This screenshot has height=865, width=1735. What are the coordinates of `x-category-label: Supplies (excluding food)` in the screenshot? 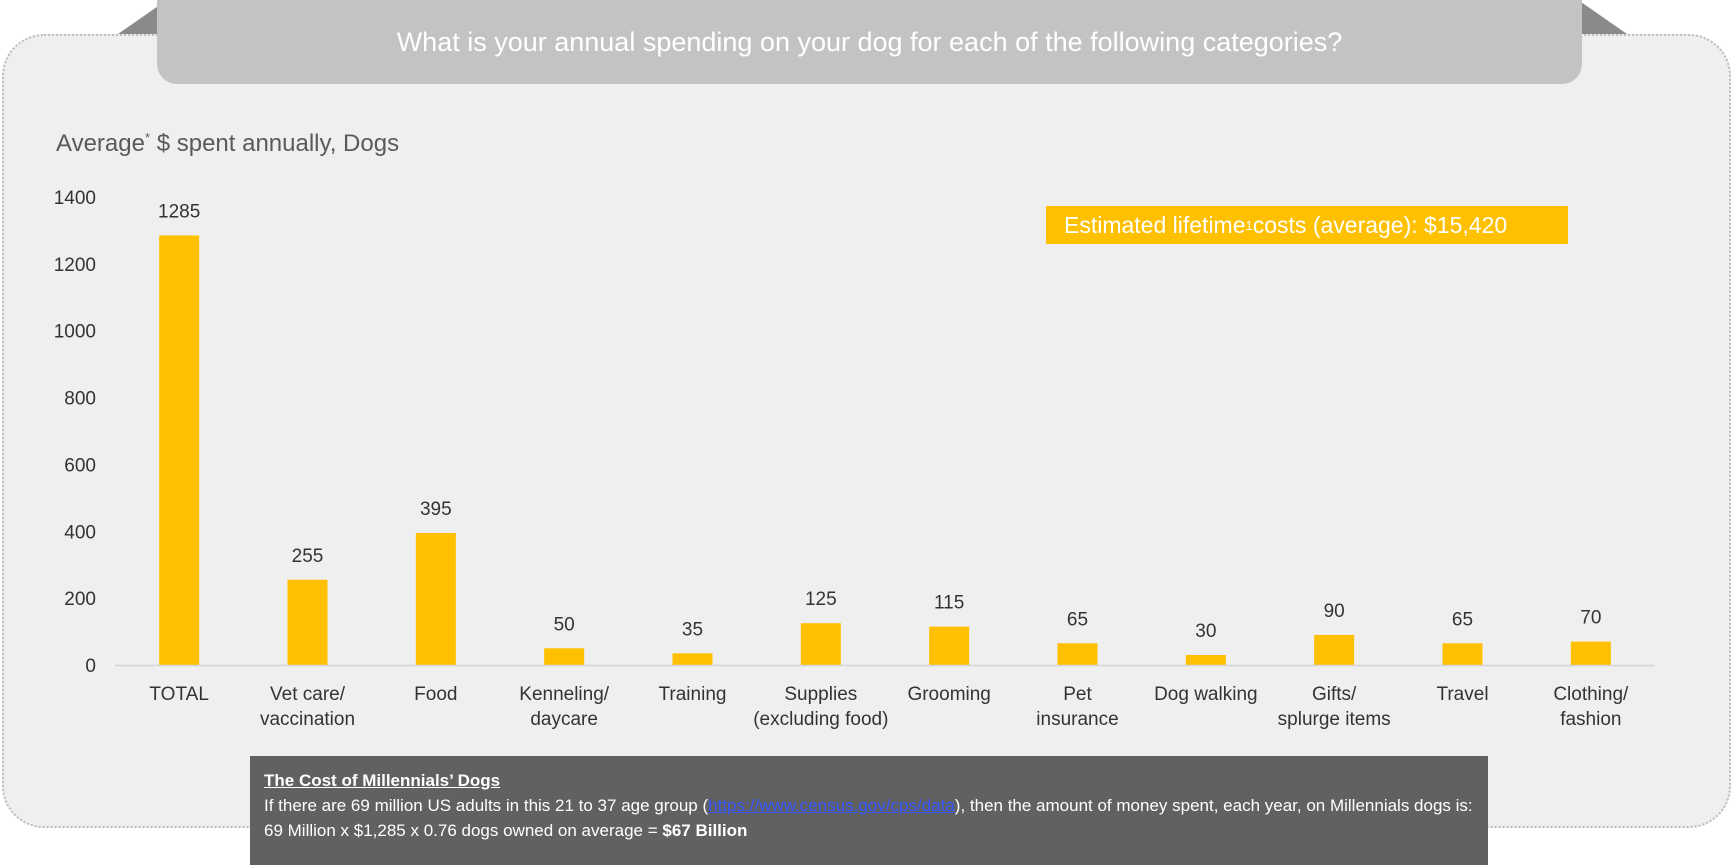 It's located at (820, 707).